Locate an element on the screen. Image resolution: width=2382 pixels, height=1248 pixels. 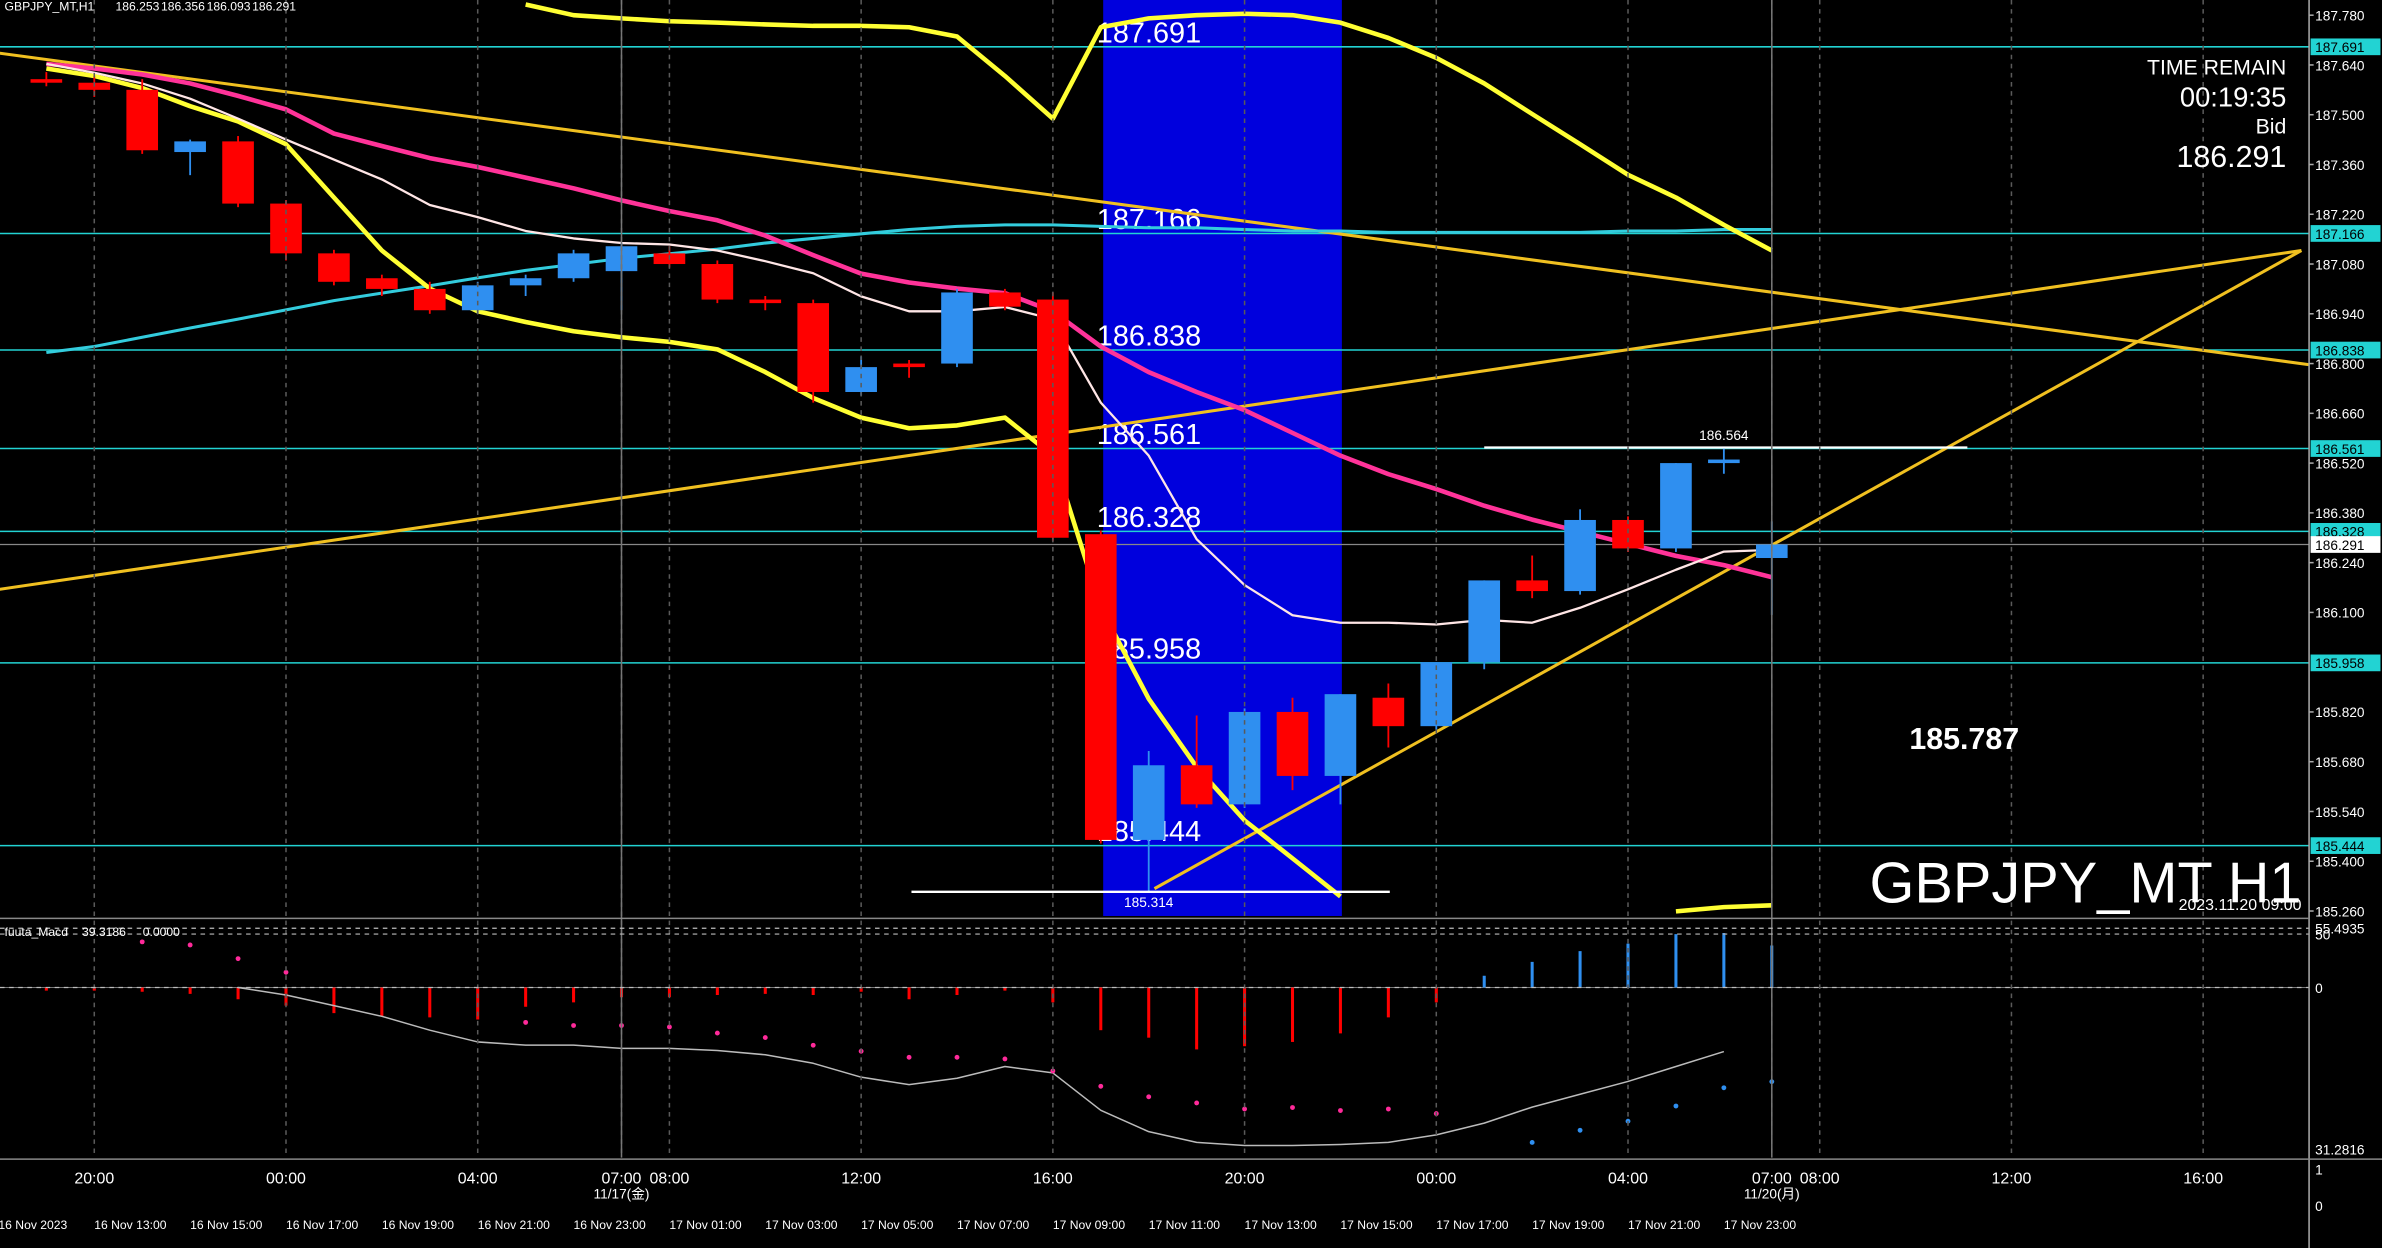
level-label: 186.561 is located at coordinates (1149, 435).